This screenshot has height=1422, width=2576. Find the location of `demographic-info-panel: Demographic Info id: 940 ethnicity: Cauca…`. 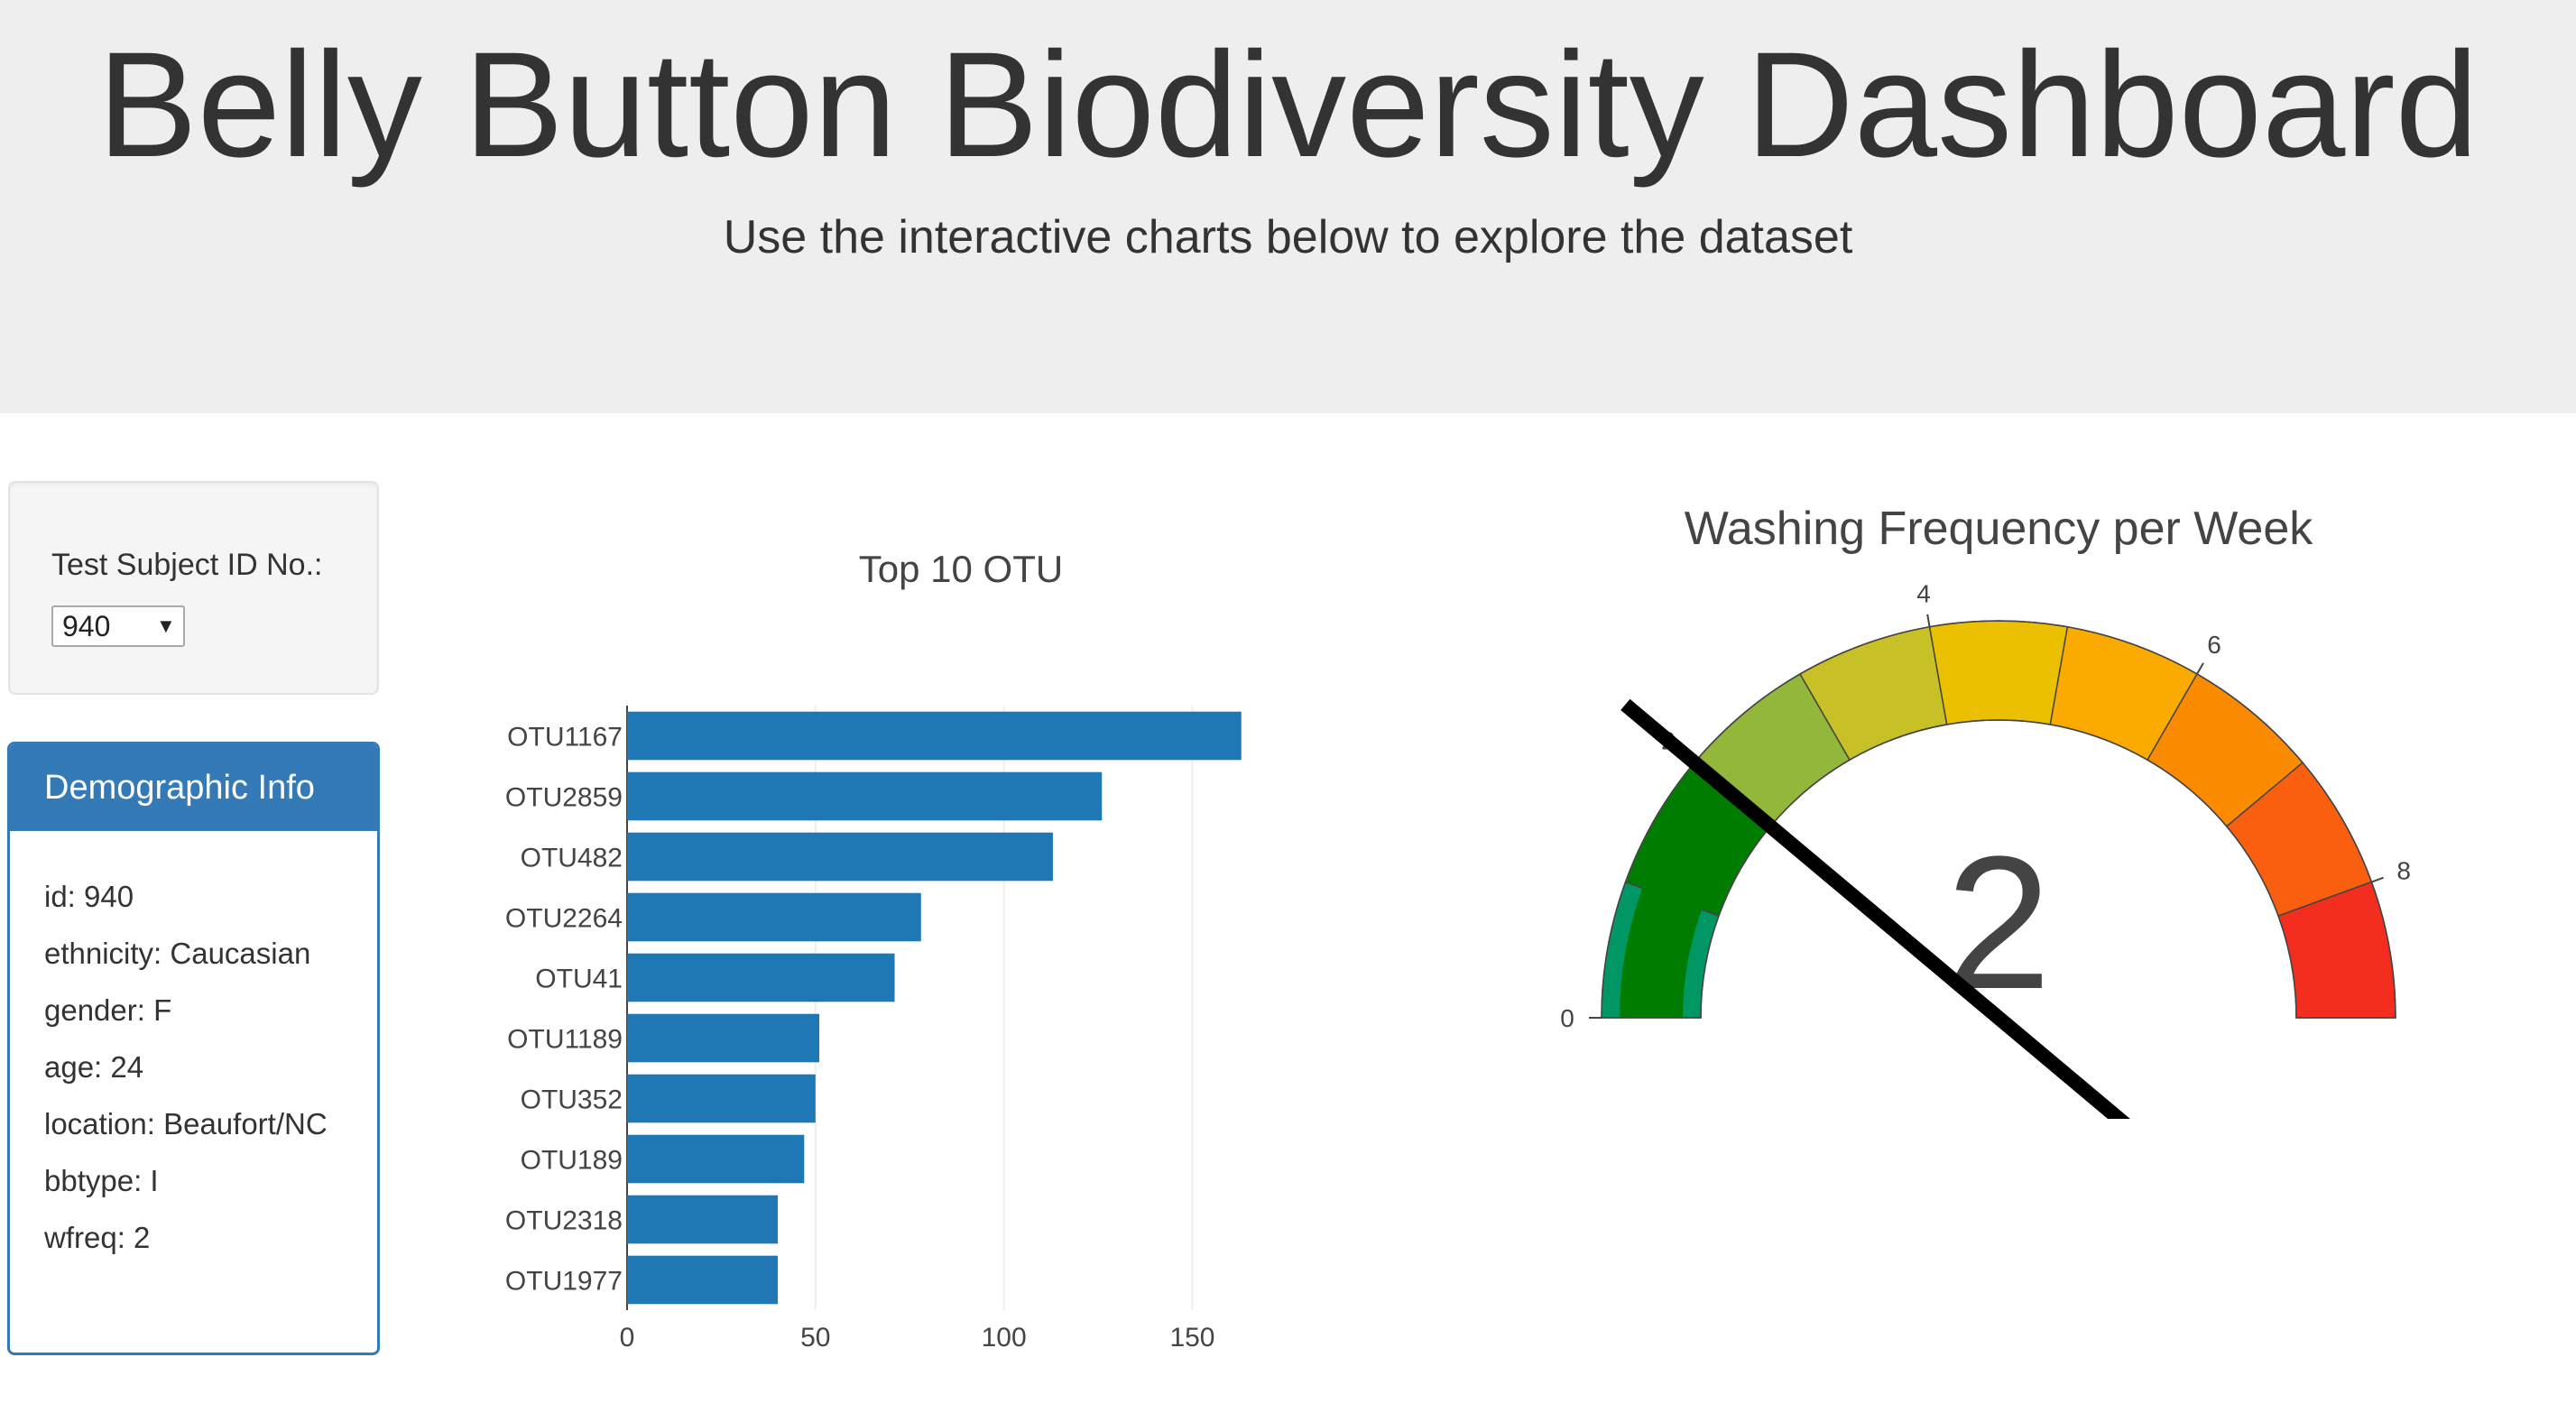

demographic-info-panel: Demographic Info id: 940 ethnicity: Cauca… is located at coordinates (193, 1048).